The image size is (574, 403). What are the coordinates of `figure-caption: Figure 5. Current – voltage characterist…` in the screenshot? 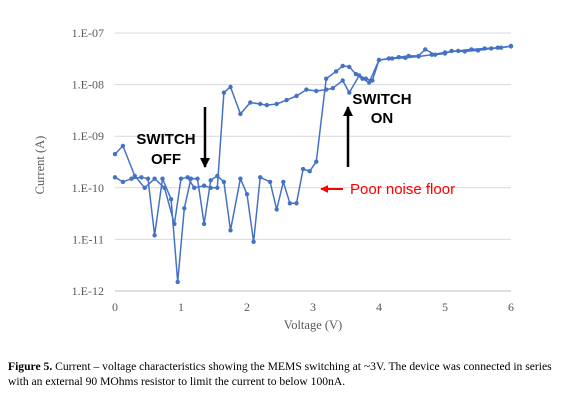 It's located at (289, 374).